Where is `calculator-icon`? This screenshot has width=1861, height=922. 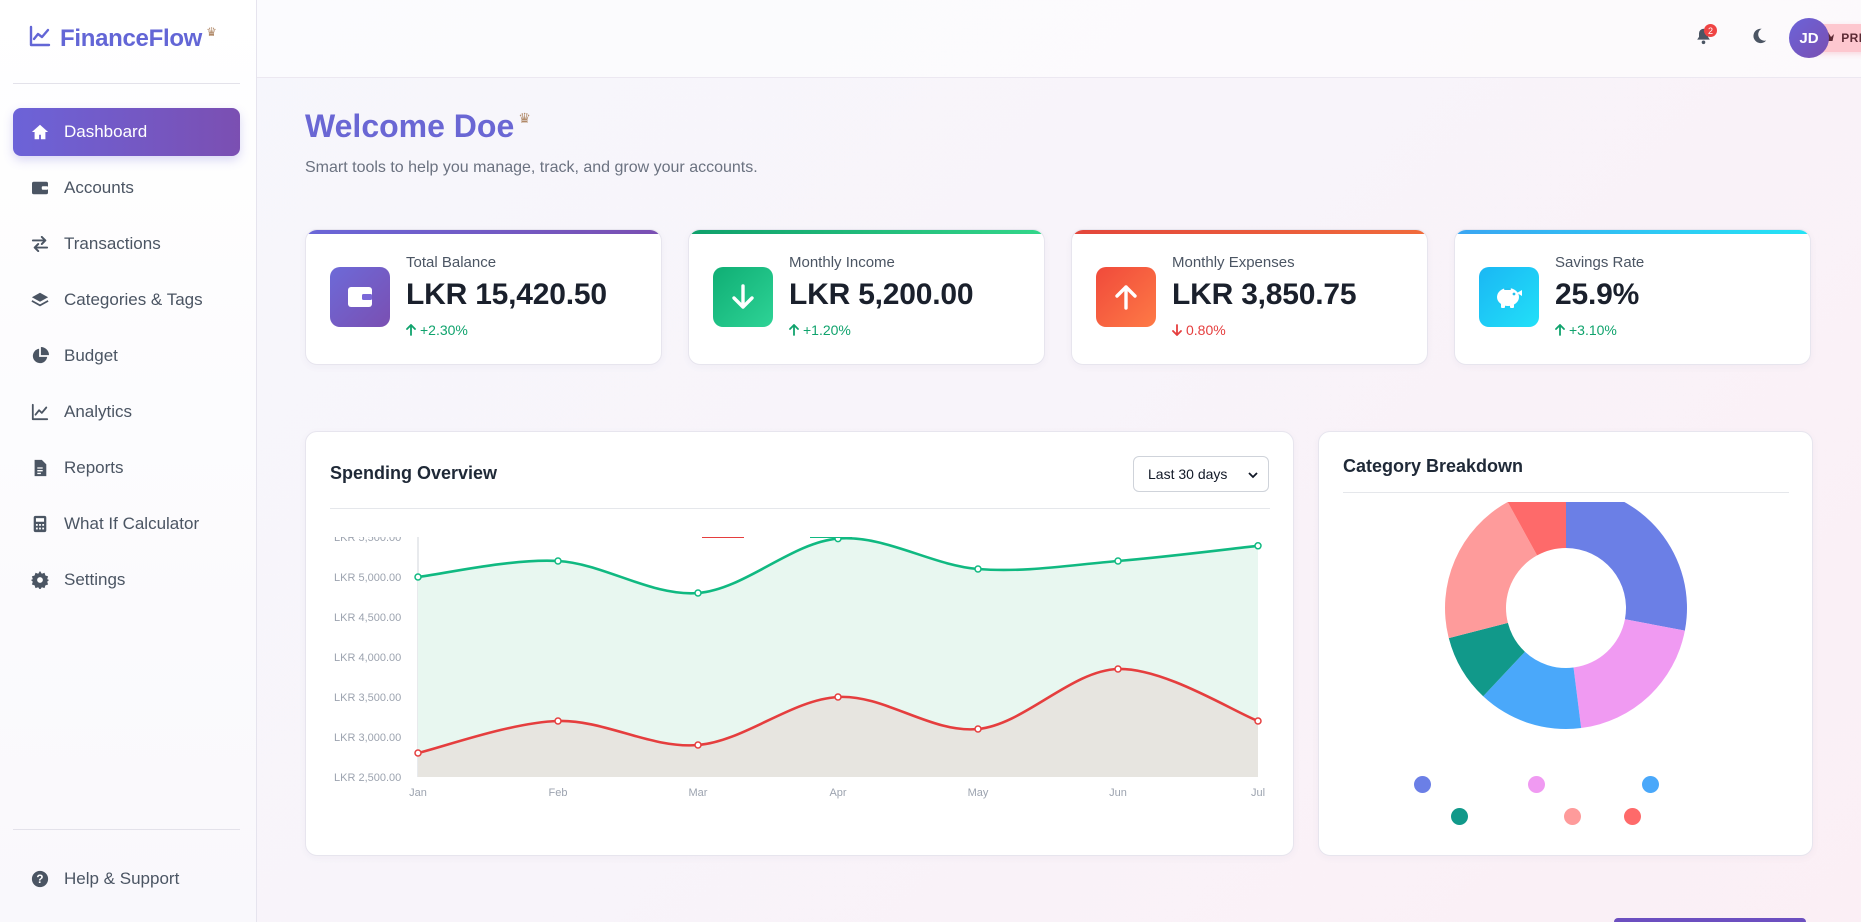 calculator-icon is located at coordinates (40, 524).